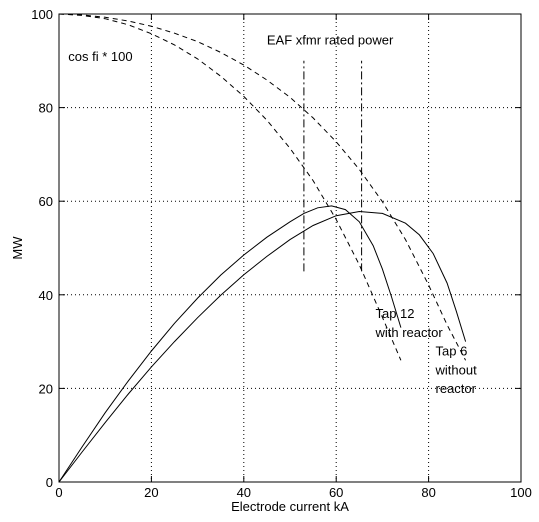  Describe the element at coordinates (46, 201) in the screenshot. I see `y-tick-label: 60` at that location.